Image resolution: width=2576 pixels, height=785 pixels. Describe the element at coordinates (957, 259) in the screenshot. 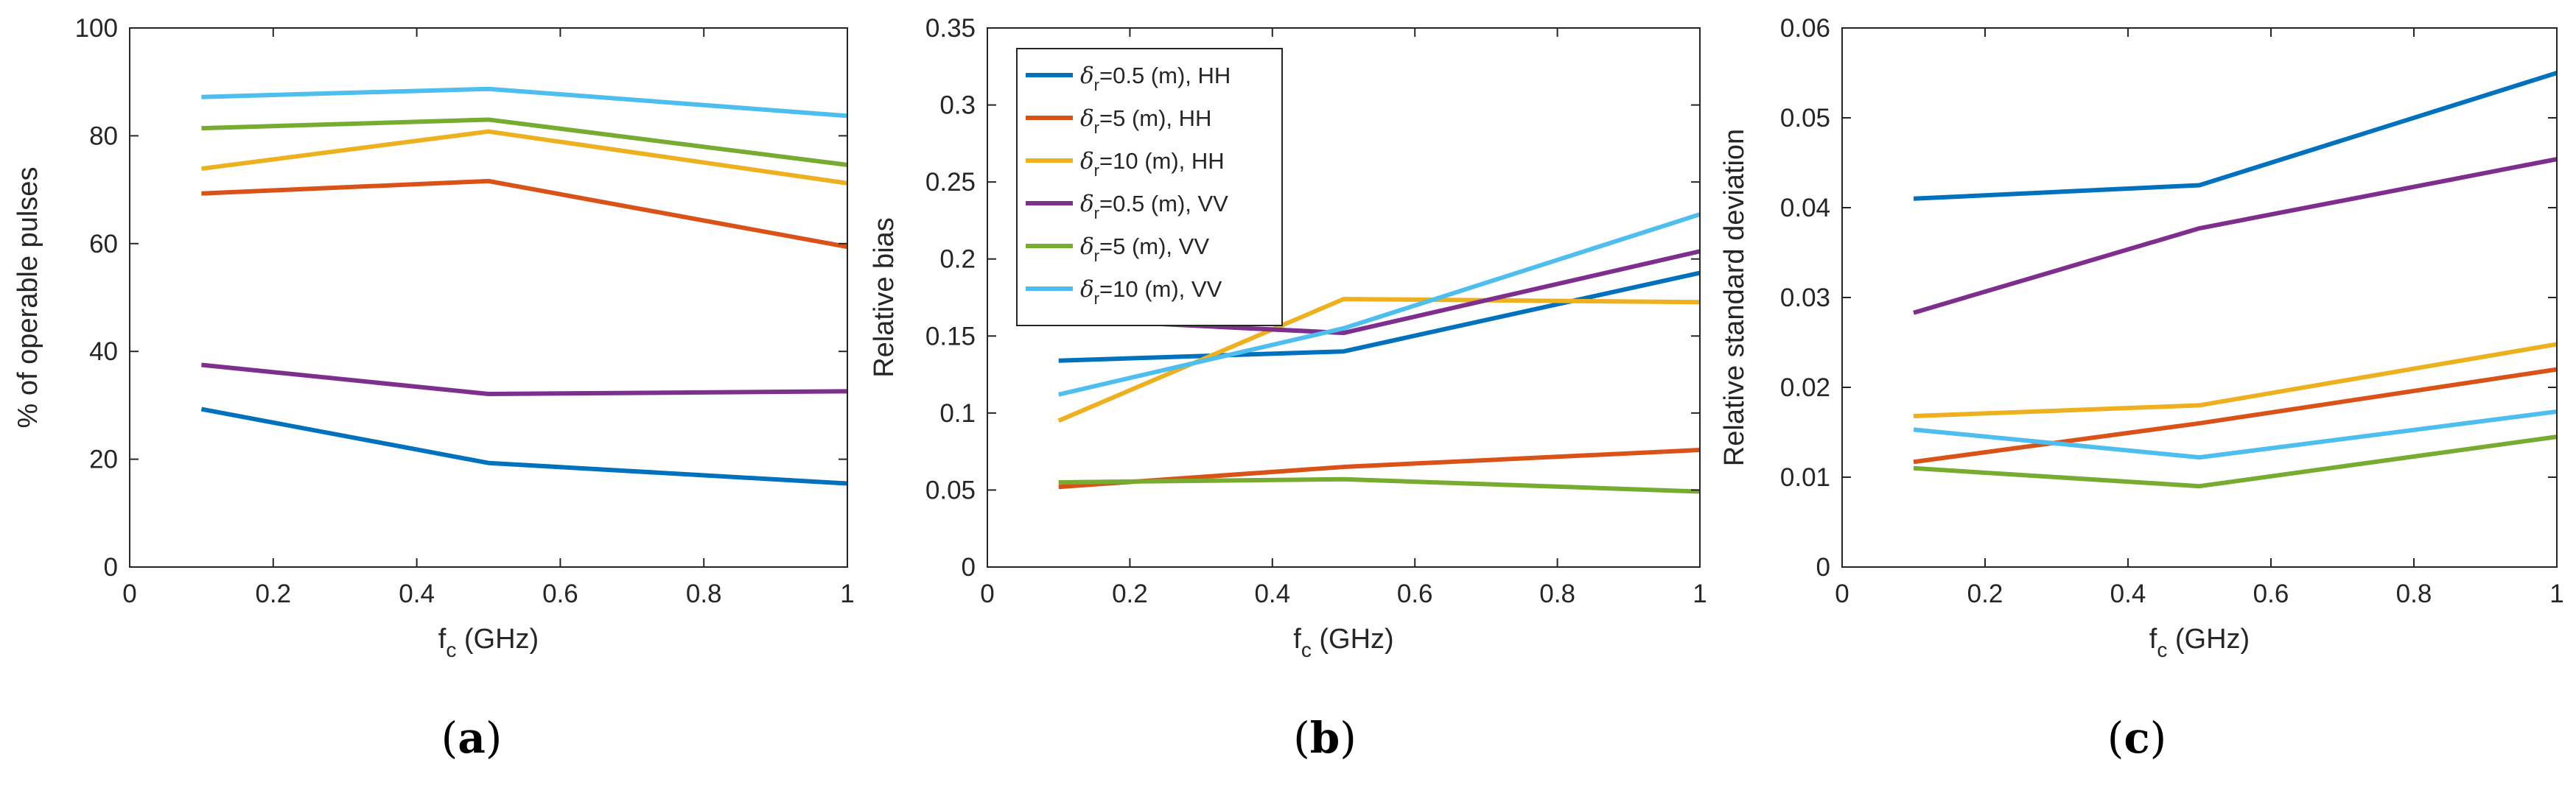

I see `y-tick-label: 0.2` at that location.